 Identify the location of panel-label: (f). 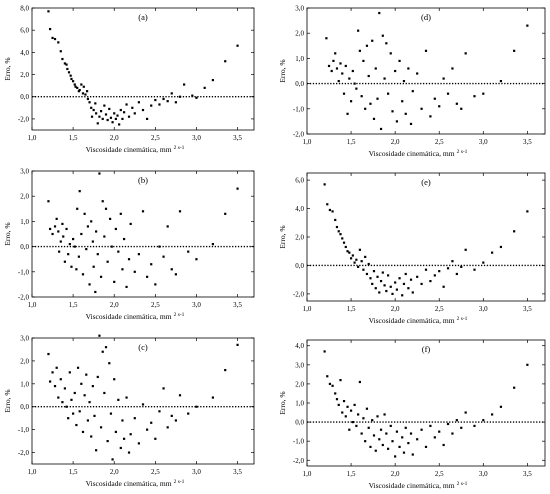
(426, 349).